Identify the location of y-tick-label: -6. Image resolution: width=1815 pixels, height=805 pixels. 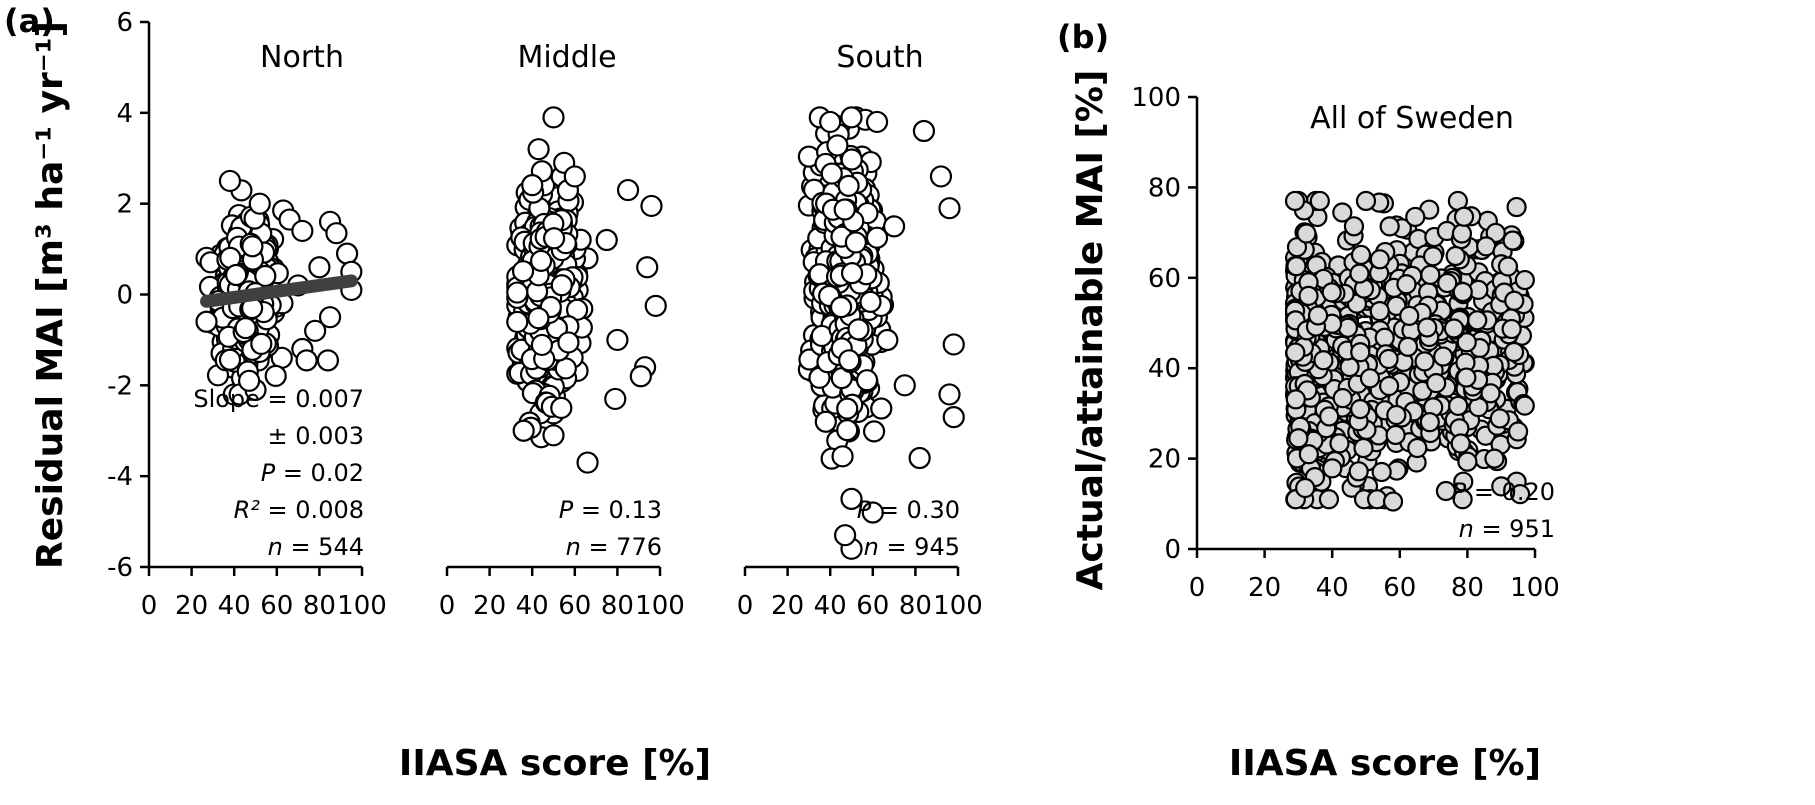
(120, 568).